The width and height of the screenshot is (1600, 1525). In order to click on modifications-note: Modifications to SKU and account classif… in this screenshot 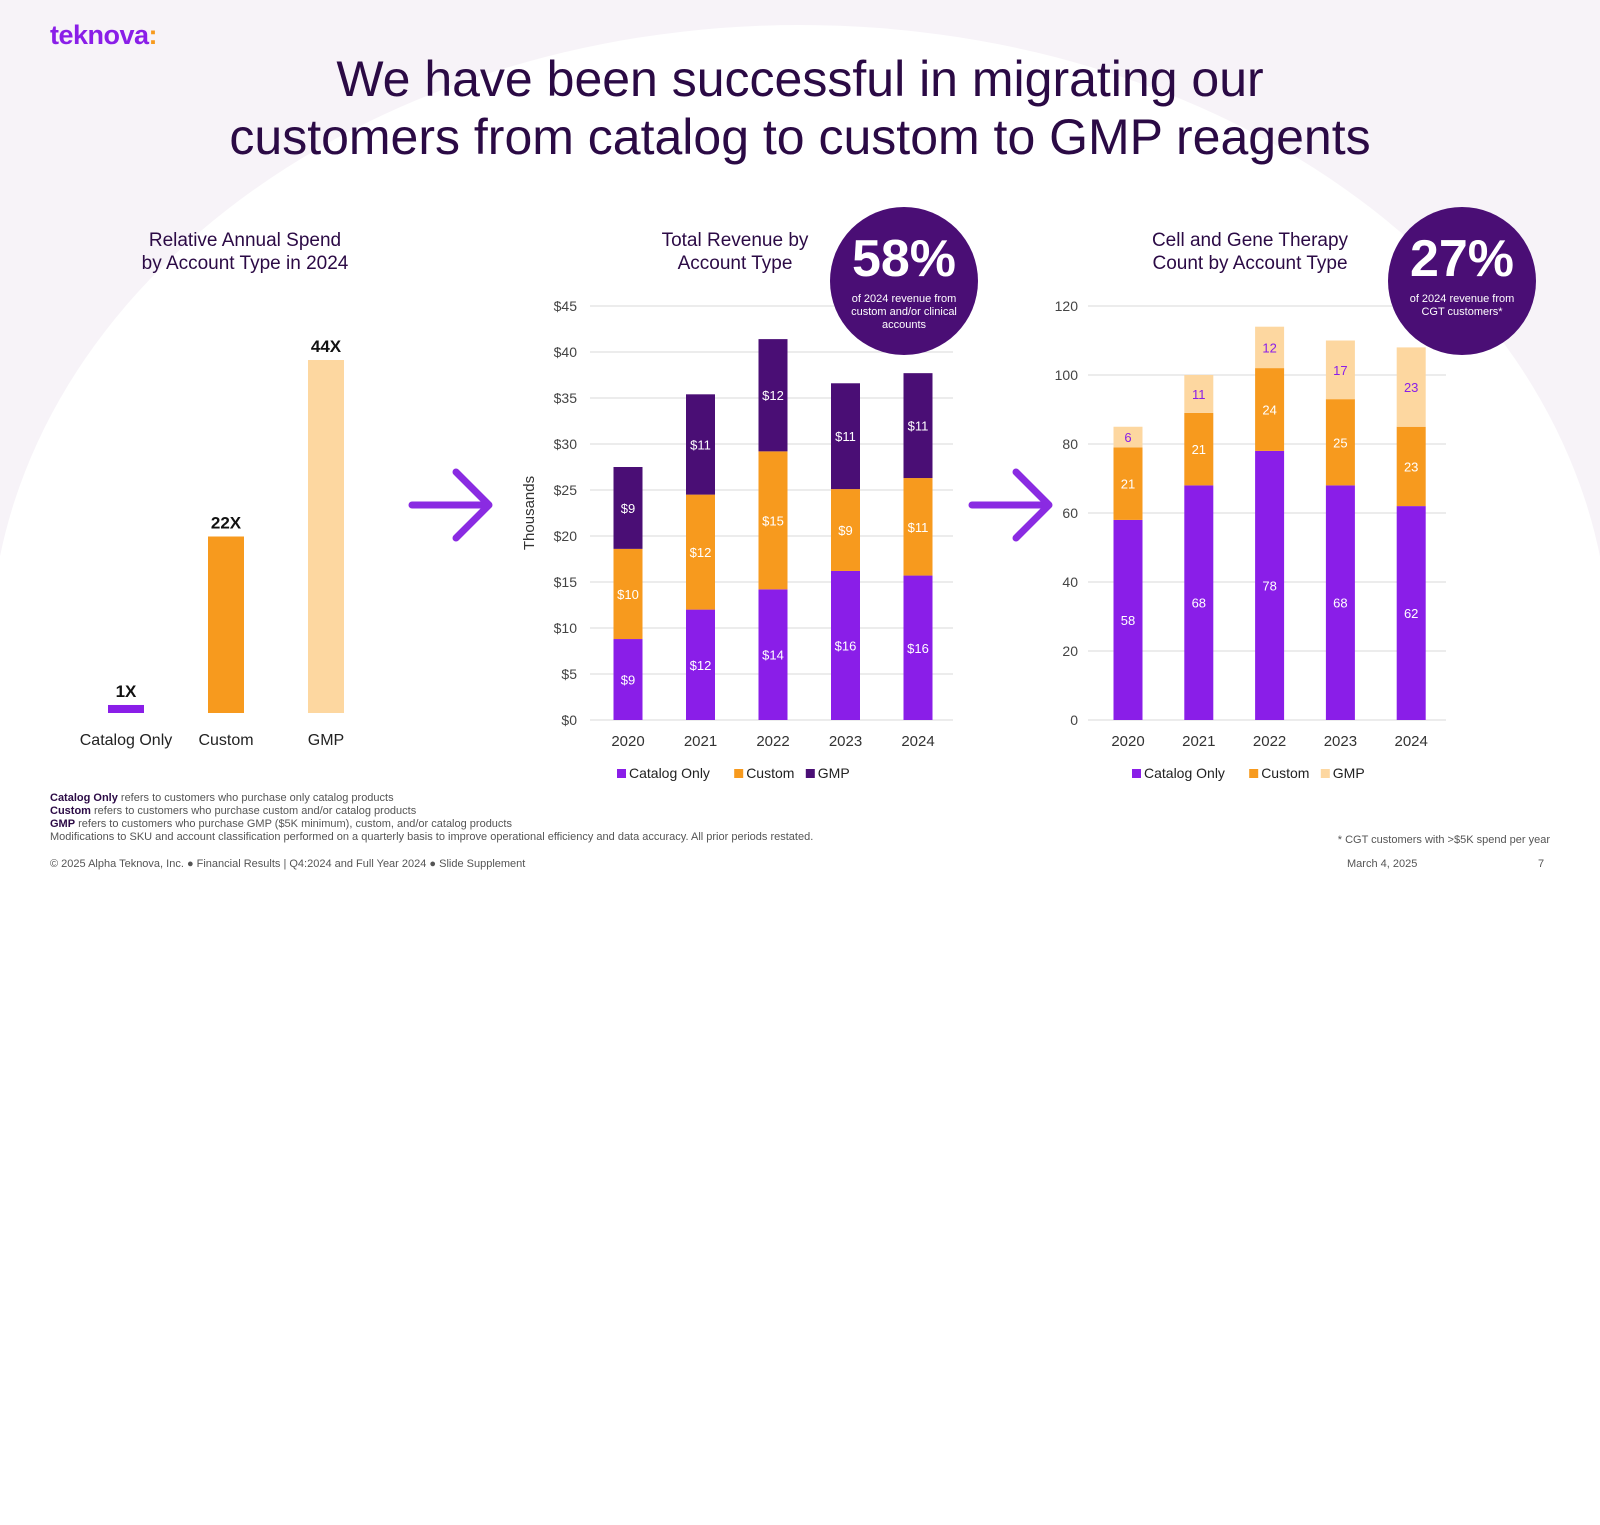, I will do `click(432, 837)`.